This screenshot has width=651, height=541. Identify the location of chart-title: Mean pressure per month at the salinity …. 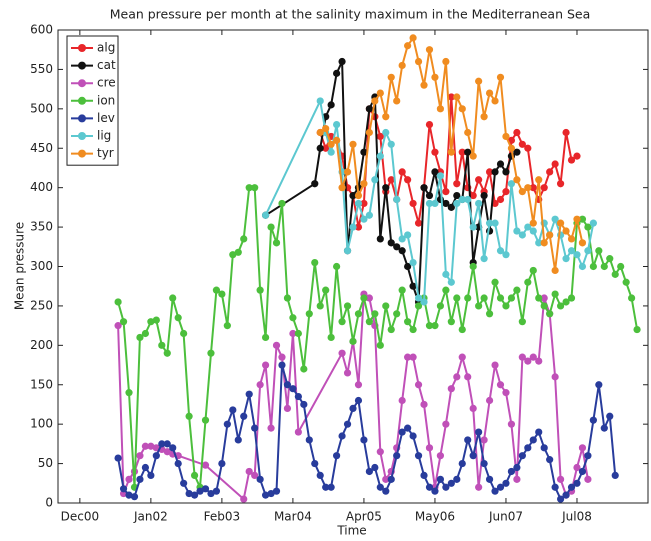
(350, 14).